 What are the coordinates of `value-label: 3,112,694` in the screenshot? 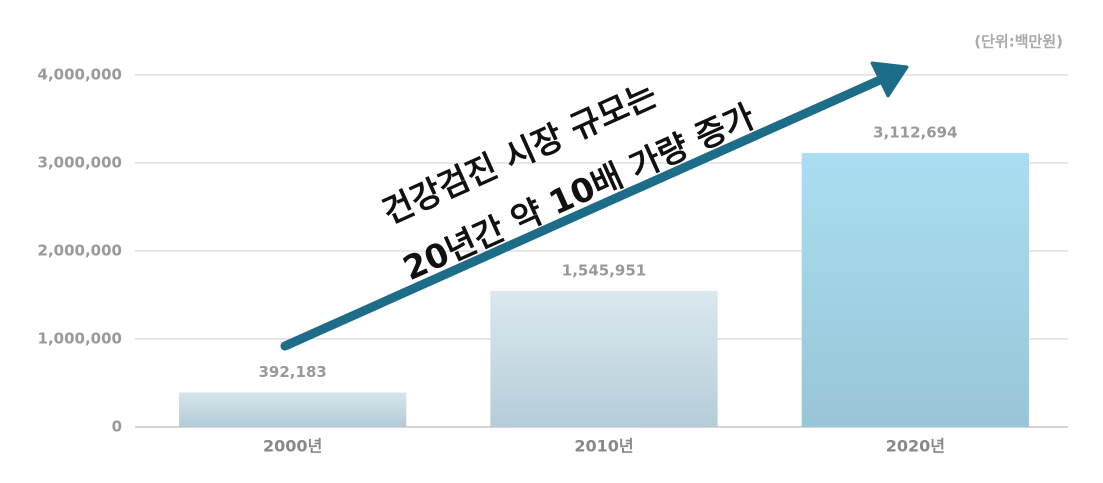 It's located at (915, 133).